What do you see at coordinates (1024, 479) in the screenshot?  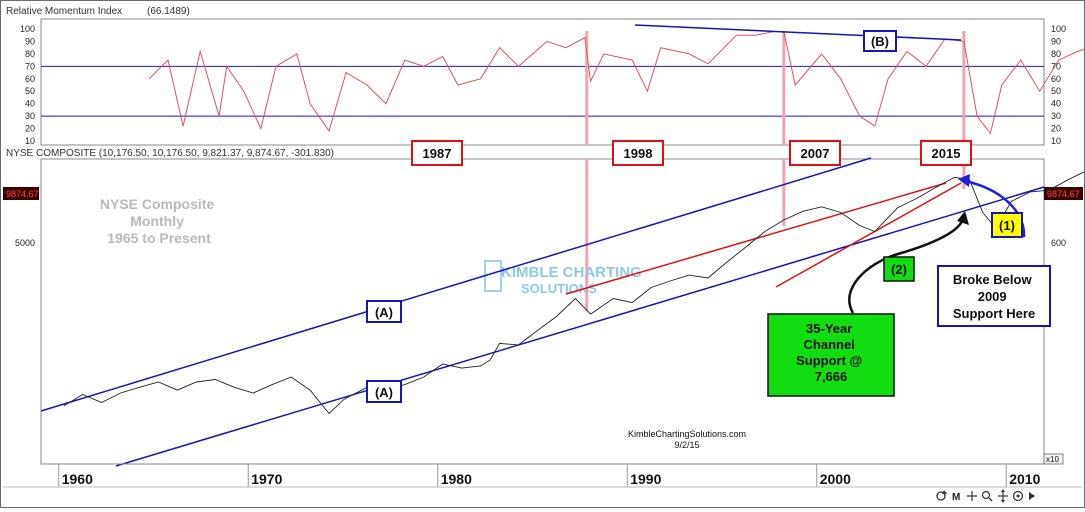 I see `x-tick-label: 2010` at bounding box center [1024, 479].